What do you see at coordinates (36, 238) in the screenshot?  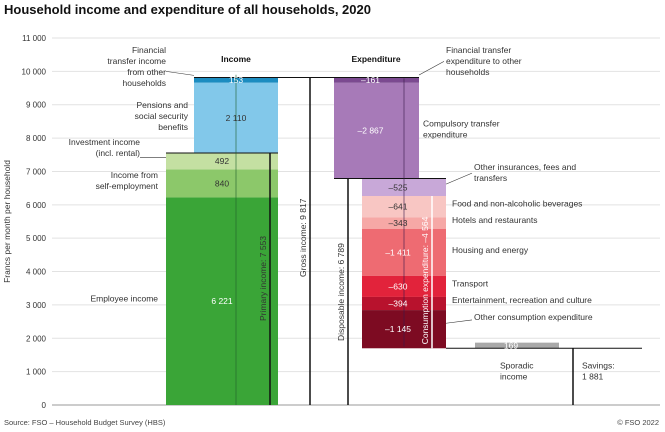 I see `y-tick-label: 5 000` at bounding box center [36, 238].